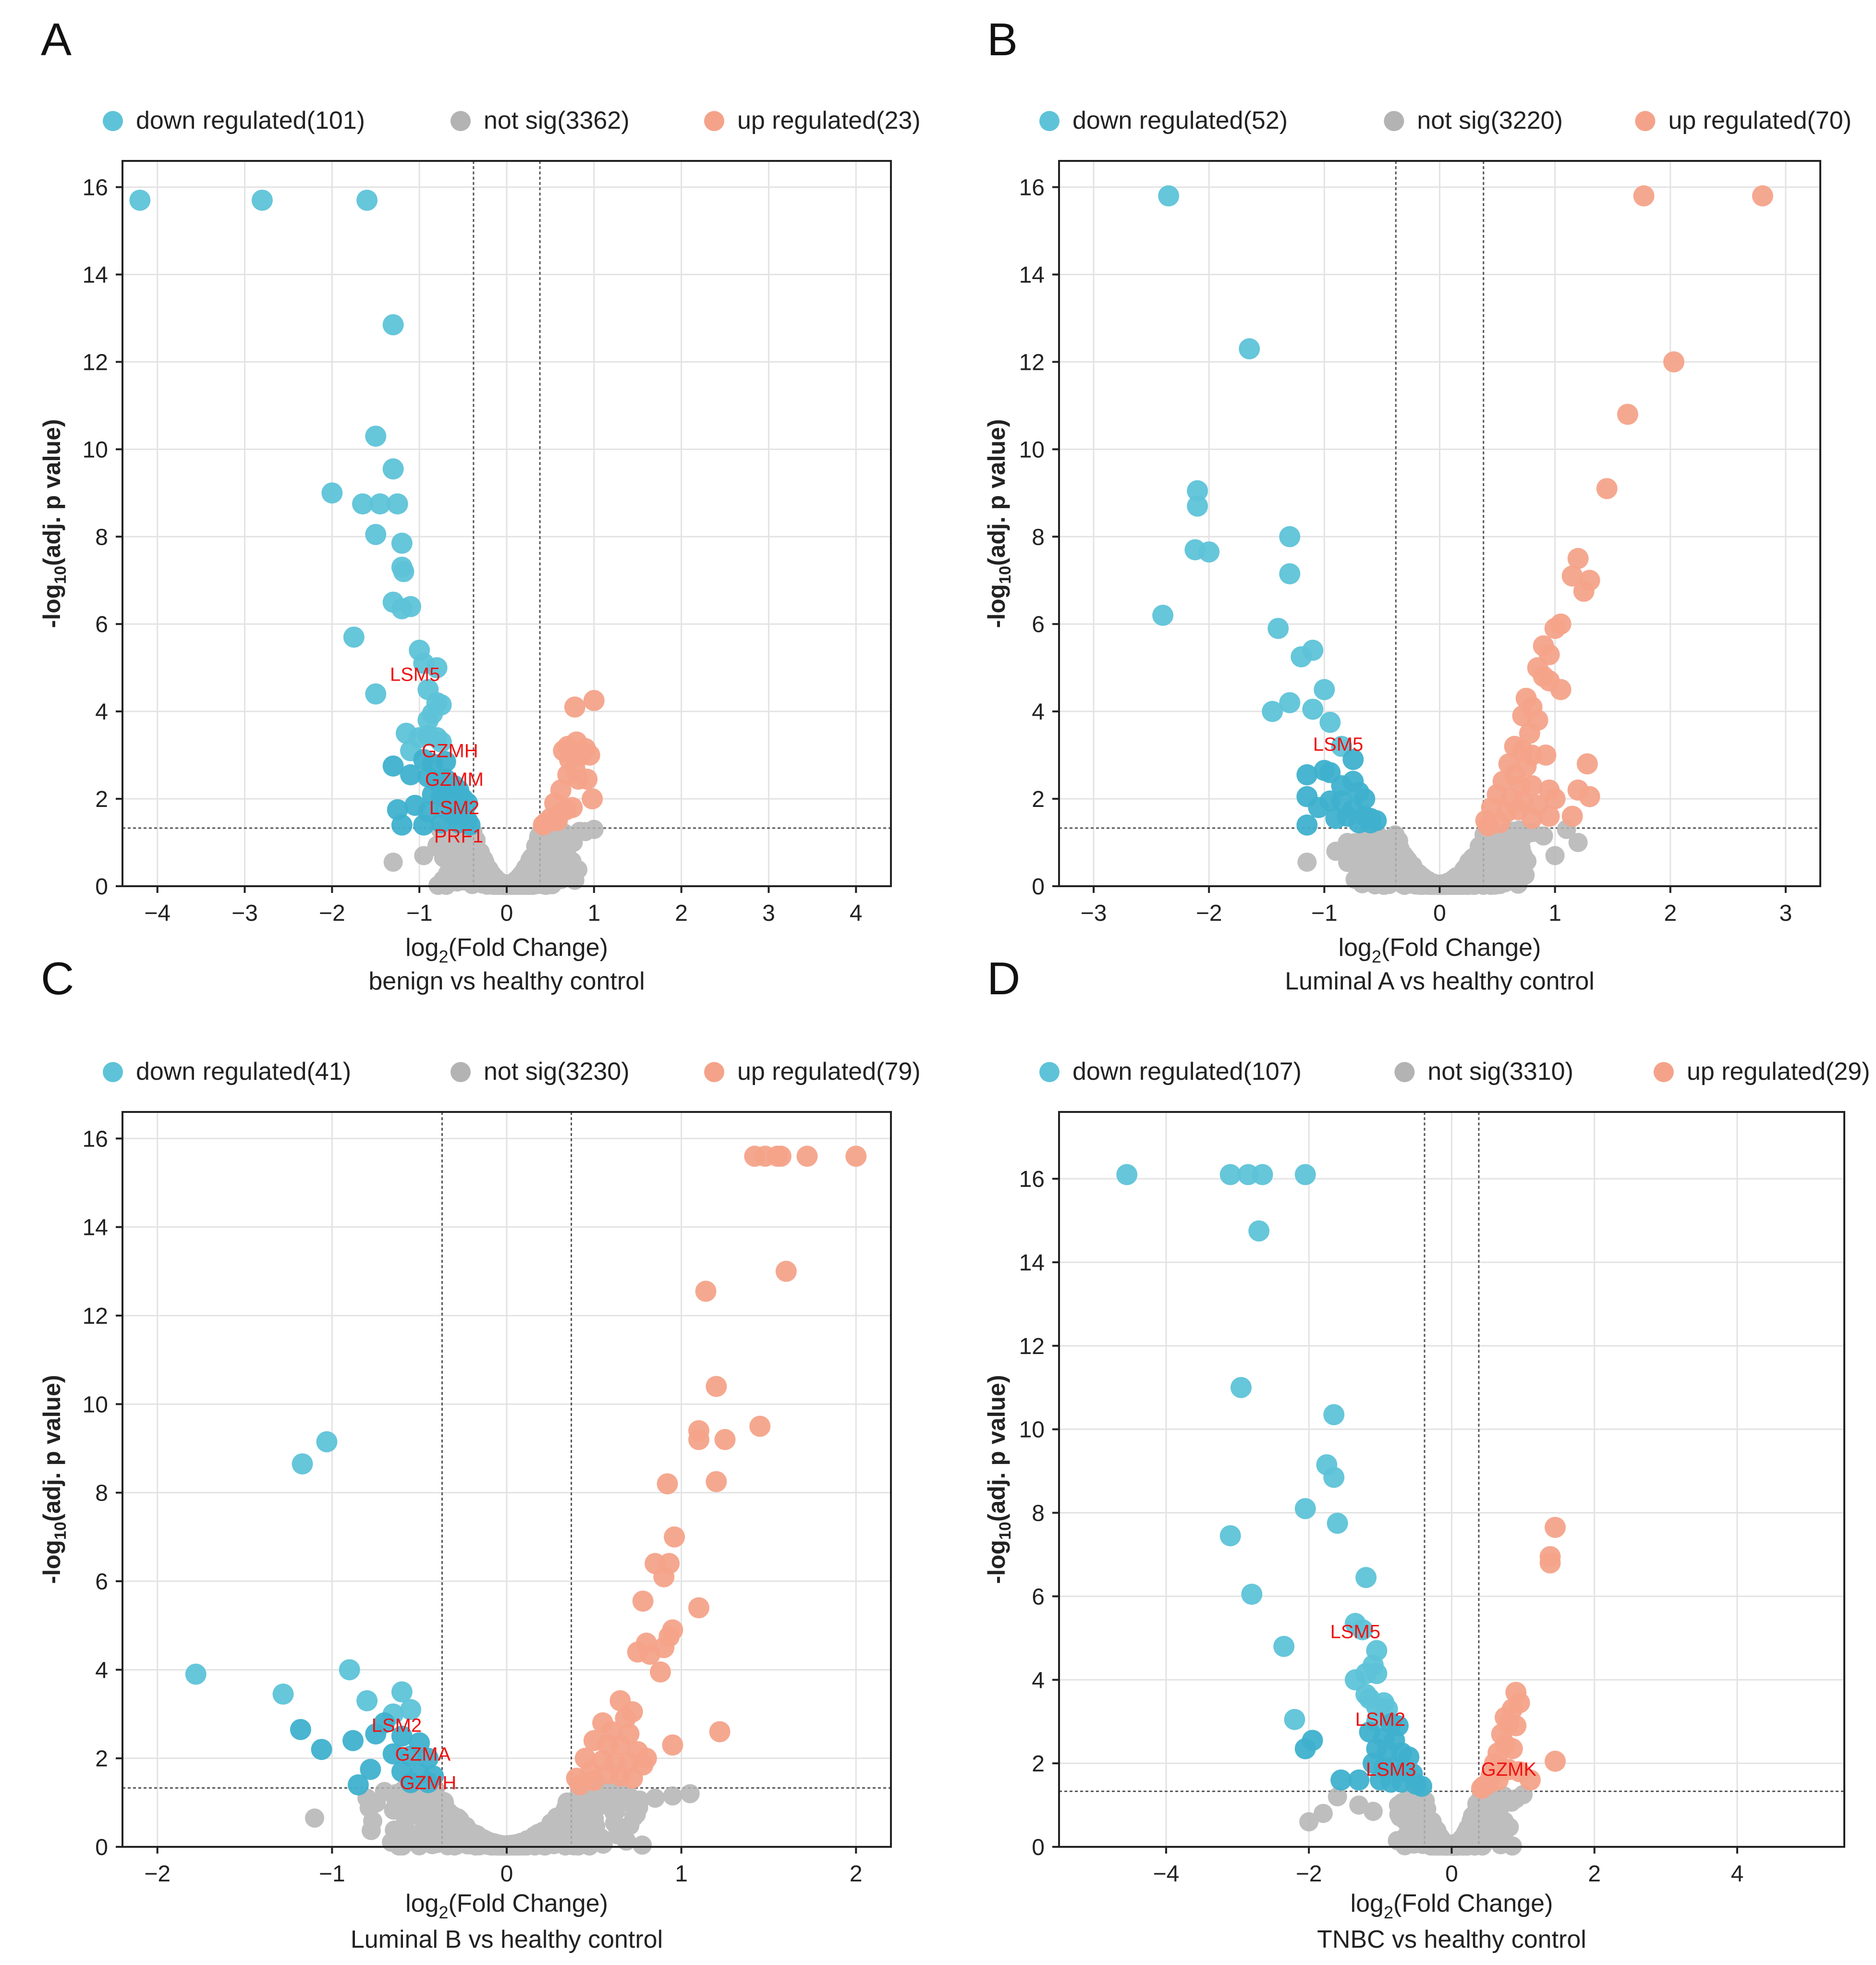 The width and height of the screenshot is (1876, 1965). Describe the element at coordinates (250, 120) in the screenshot. I see `legend-label-down: down regulated(101)` at that location.